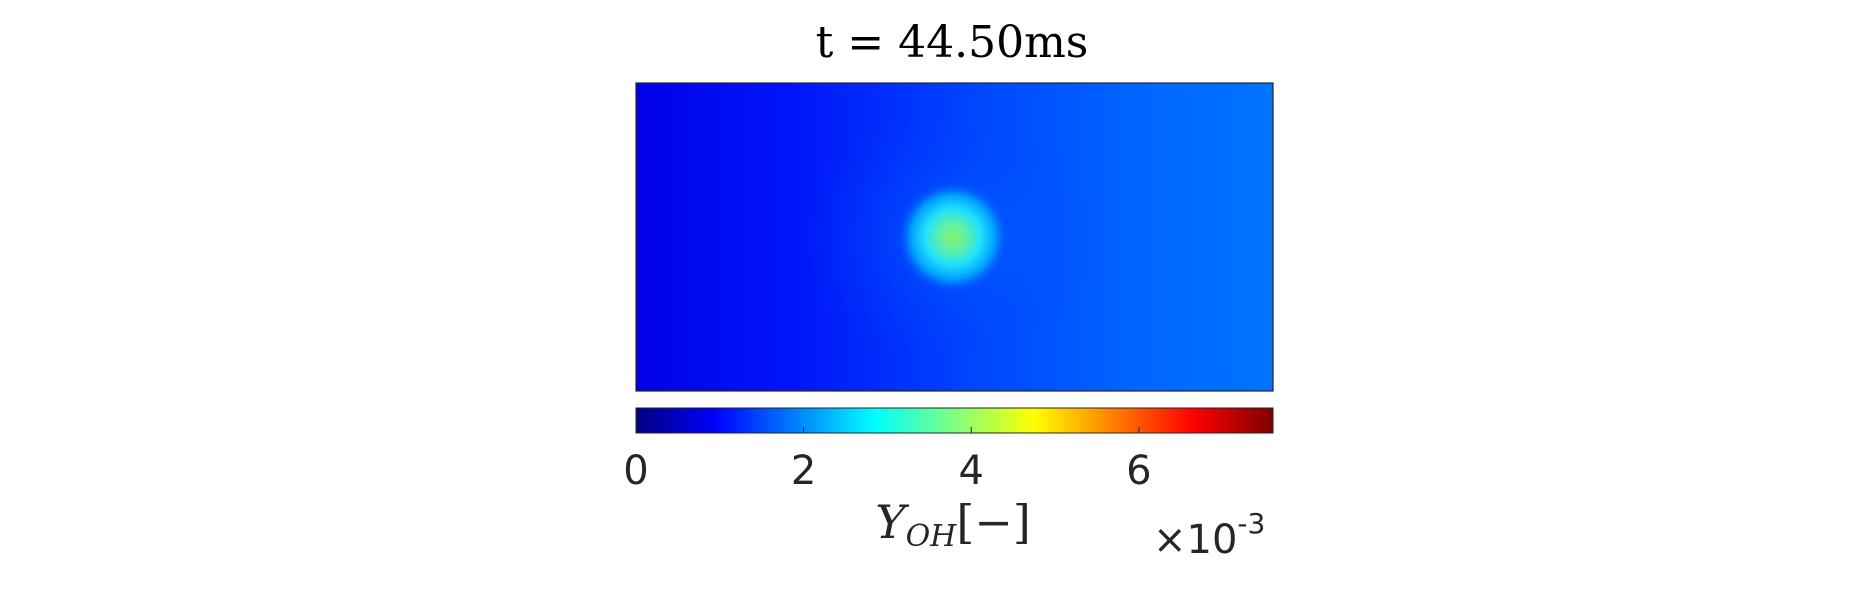  I want to click on colorbar: 0 2 4 6 YOH[−] ×10⁻³, so click(948, 485).